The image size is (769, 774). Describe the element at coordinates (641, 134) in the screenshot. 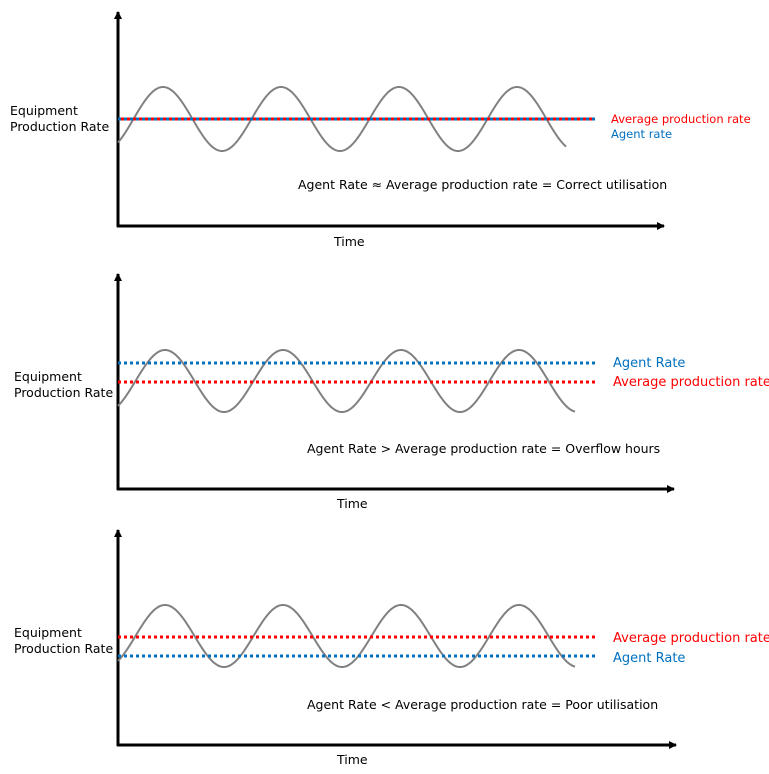

I see `legend-agent: Agent rate` at that location.